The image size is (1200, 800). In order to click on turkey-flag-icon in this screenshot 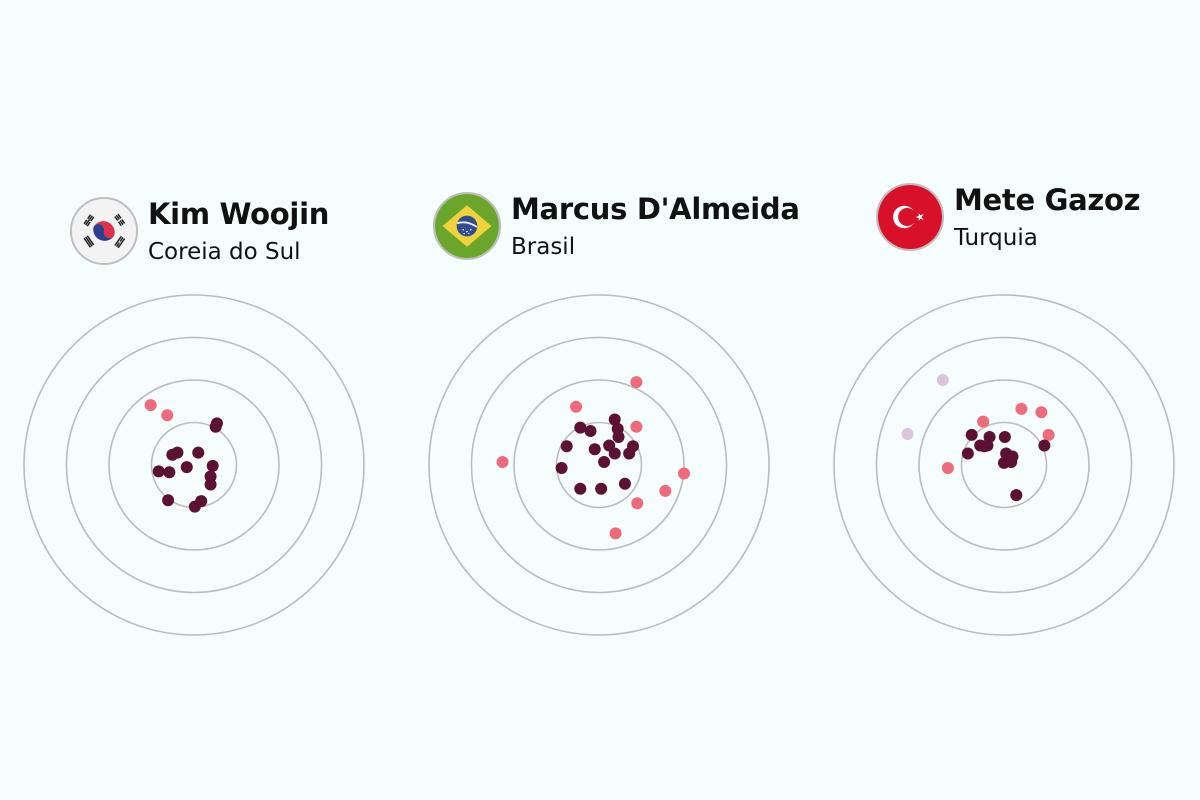, I will do `click(910, 217)`.